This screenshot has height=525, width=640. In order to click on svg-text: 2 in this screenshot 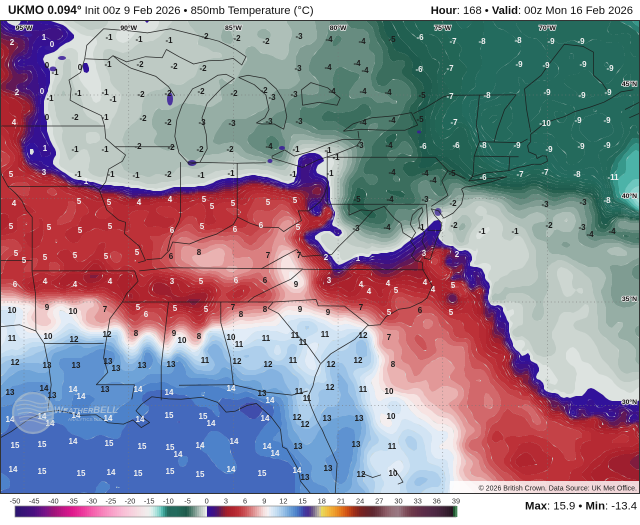, I will do `click(17, 92)`.